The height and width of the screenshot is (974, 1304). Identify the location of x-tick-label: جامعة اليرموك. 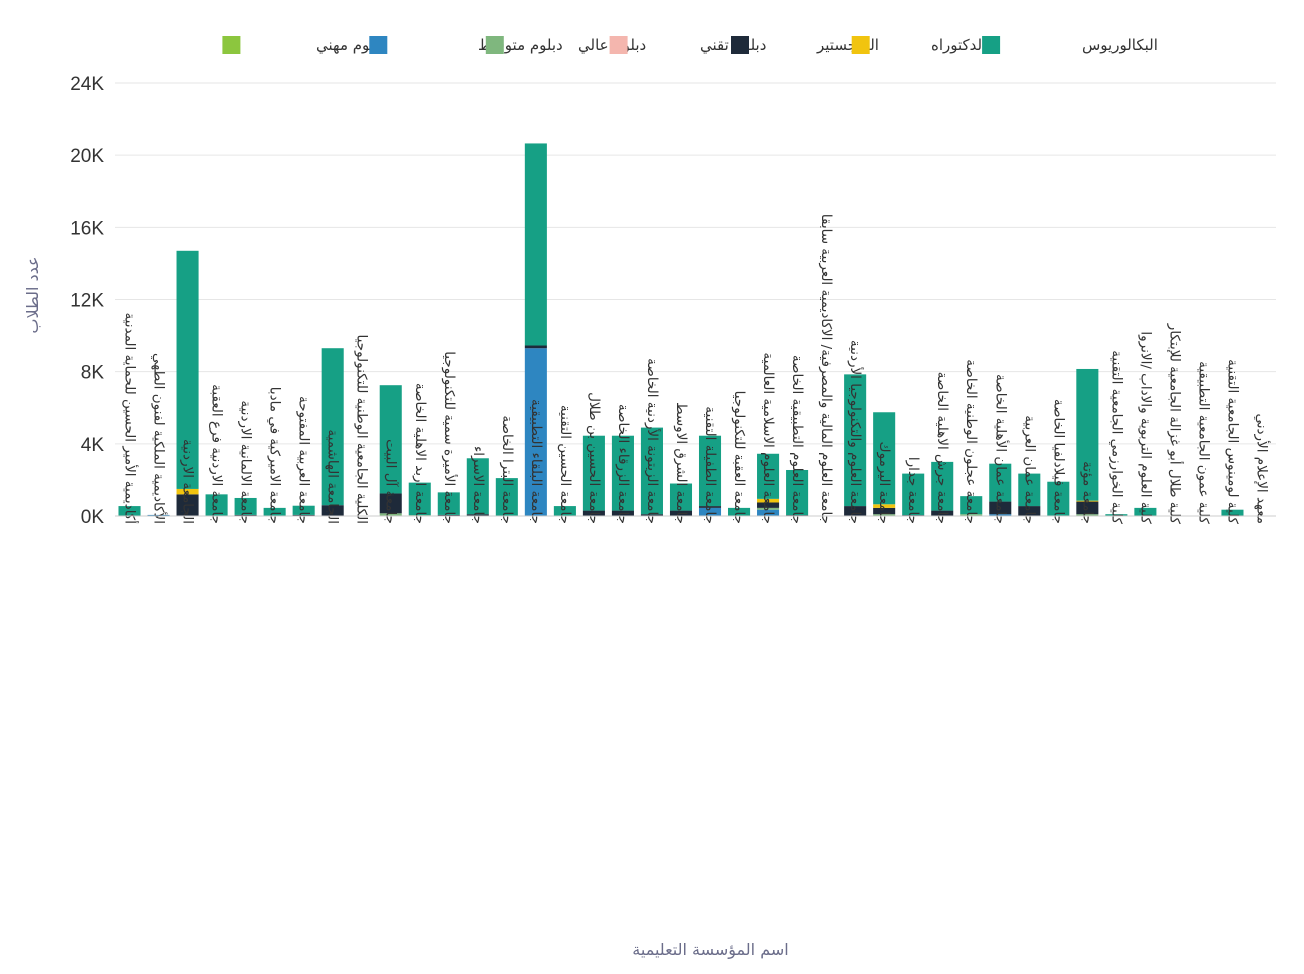
(884, 483).